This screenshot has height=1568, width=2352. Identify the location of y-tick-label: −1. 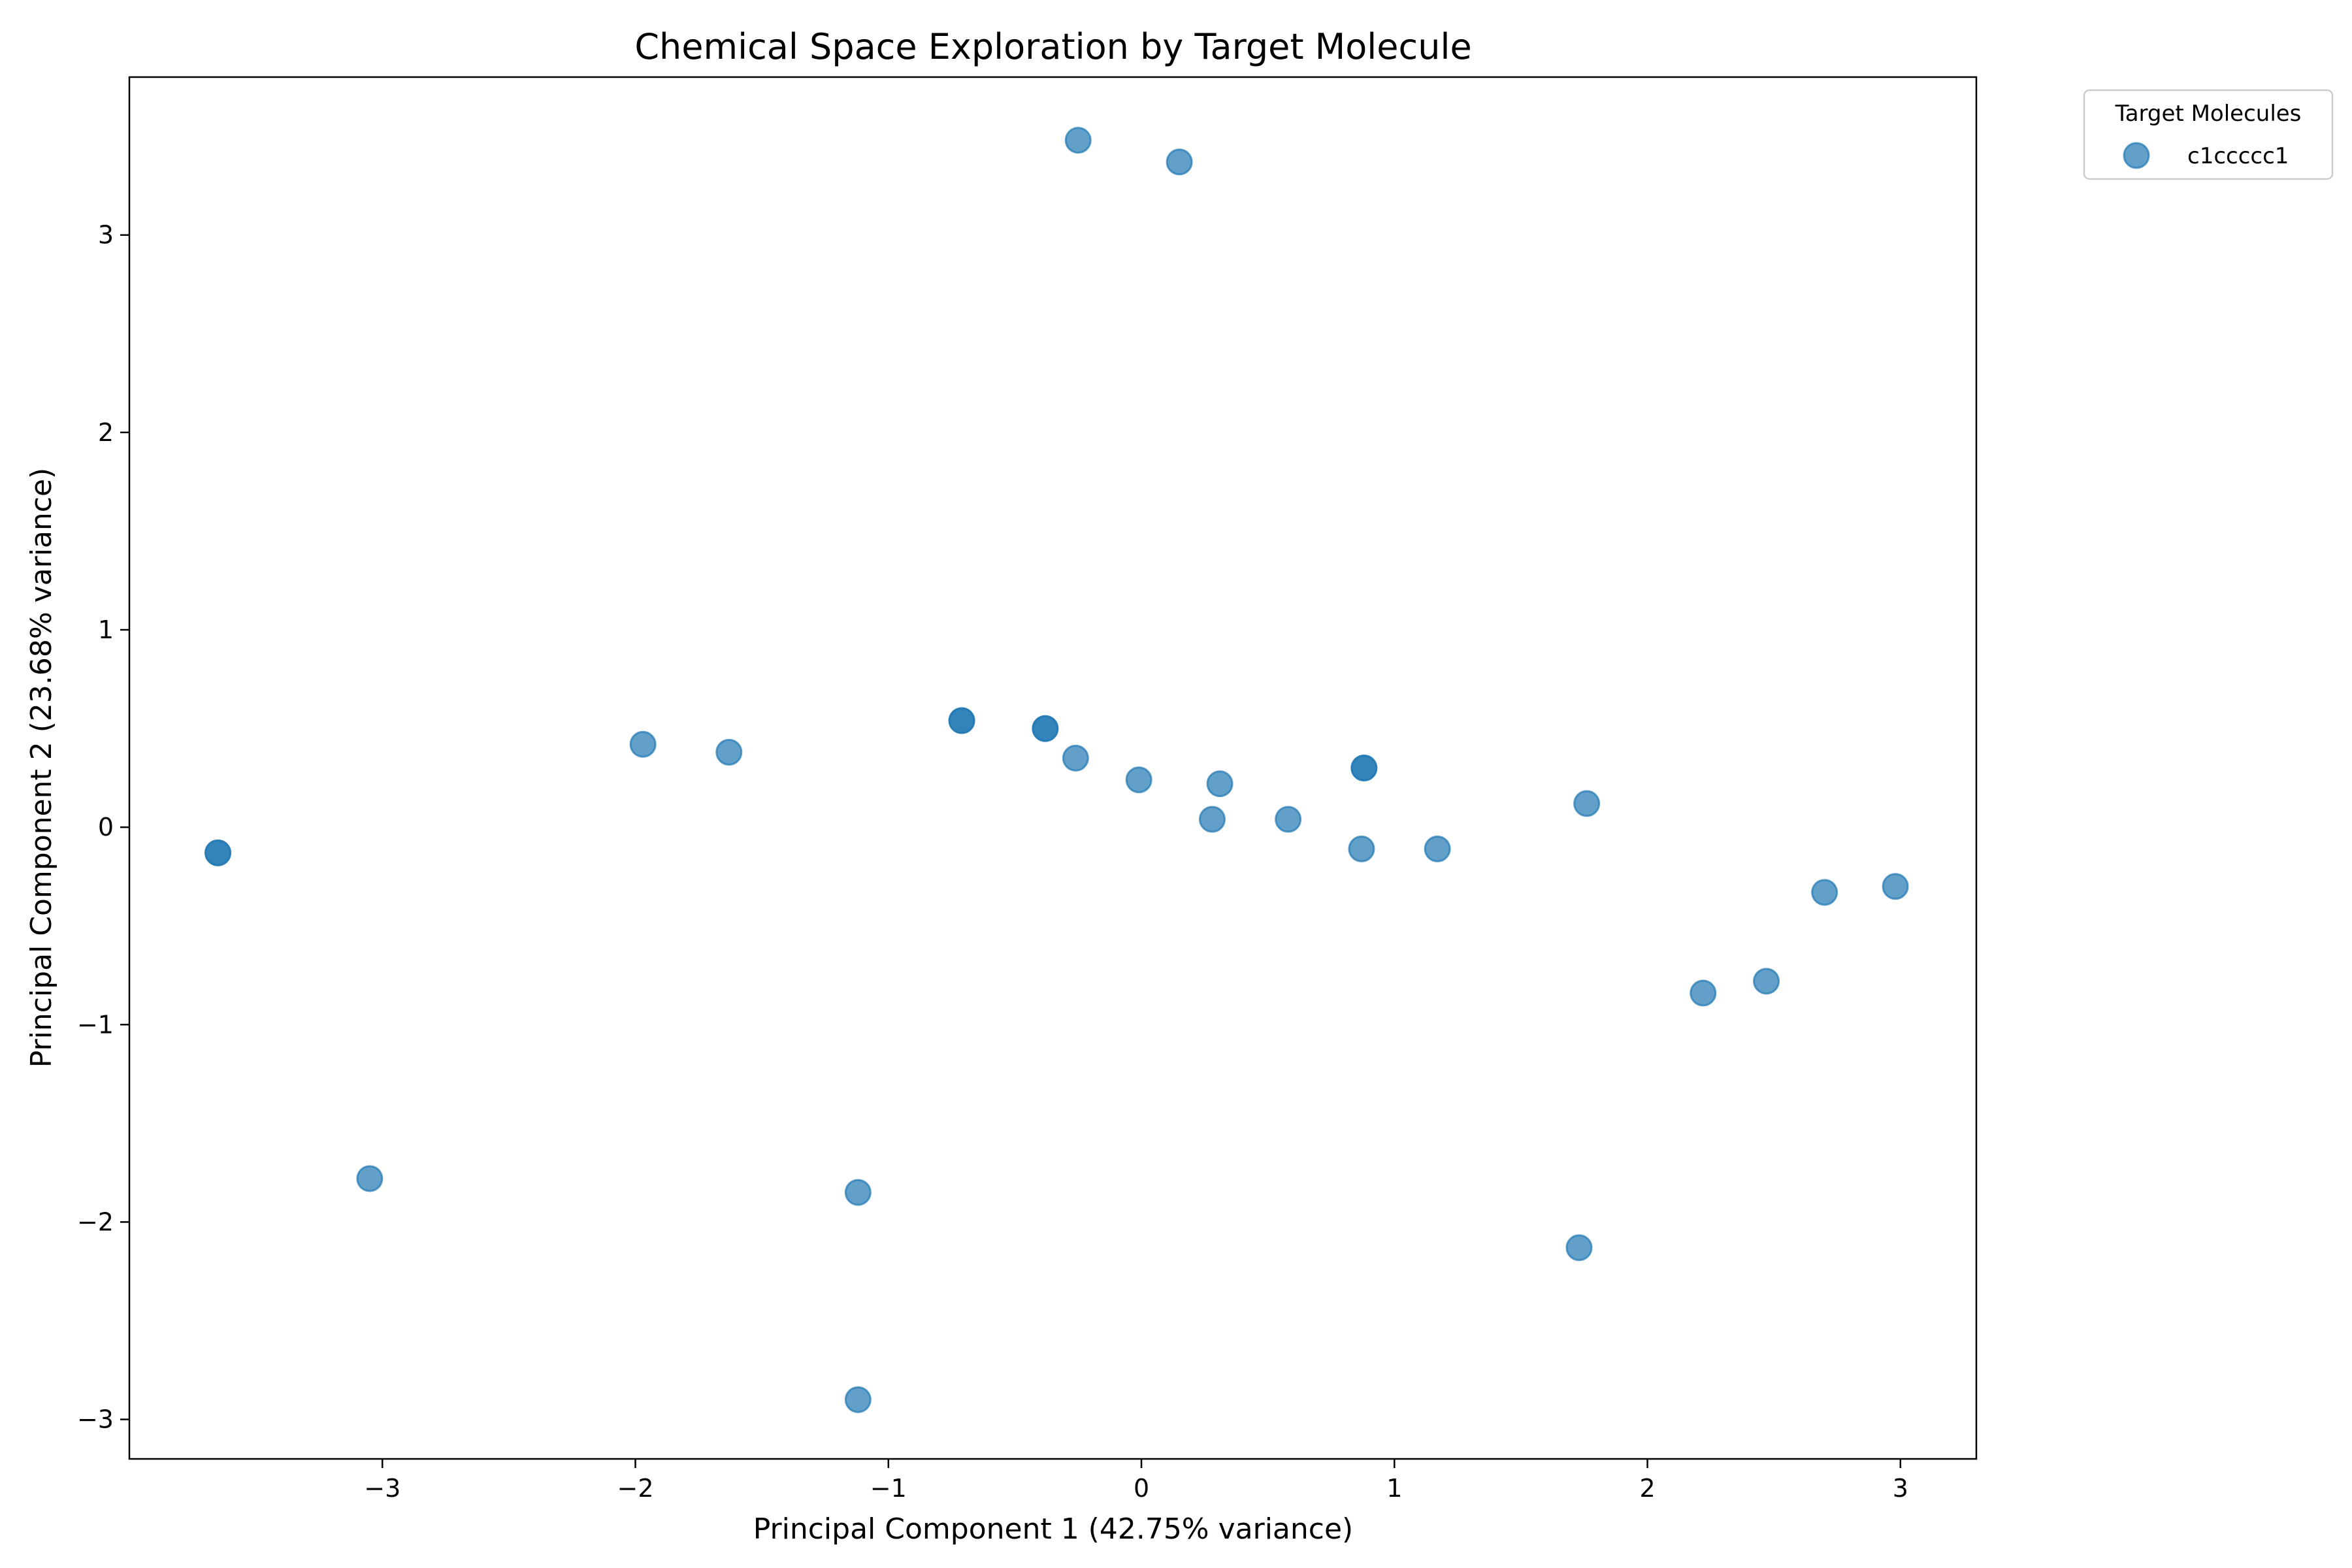
(95, 1024).